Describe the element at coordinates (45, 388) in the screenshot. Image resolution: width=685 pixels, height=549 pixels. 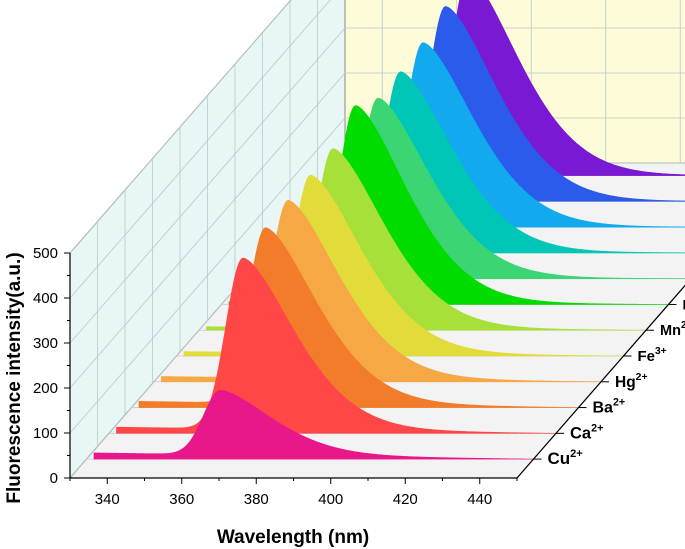
I see `y-tick-label: 200` at that location.